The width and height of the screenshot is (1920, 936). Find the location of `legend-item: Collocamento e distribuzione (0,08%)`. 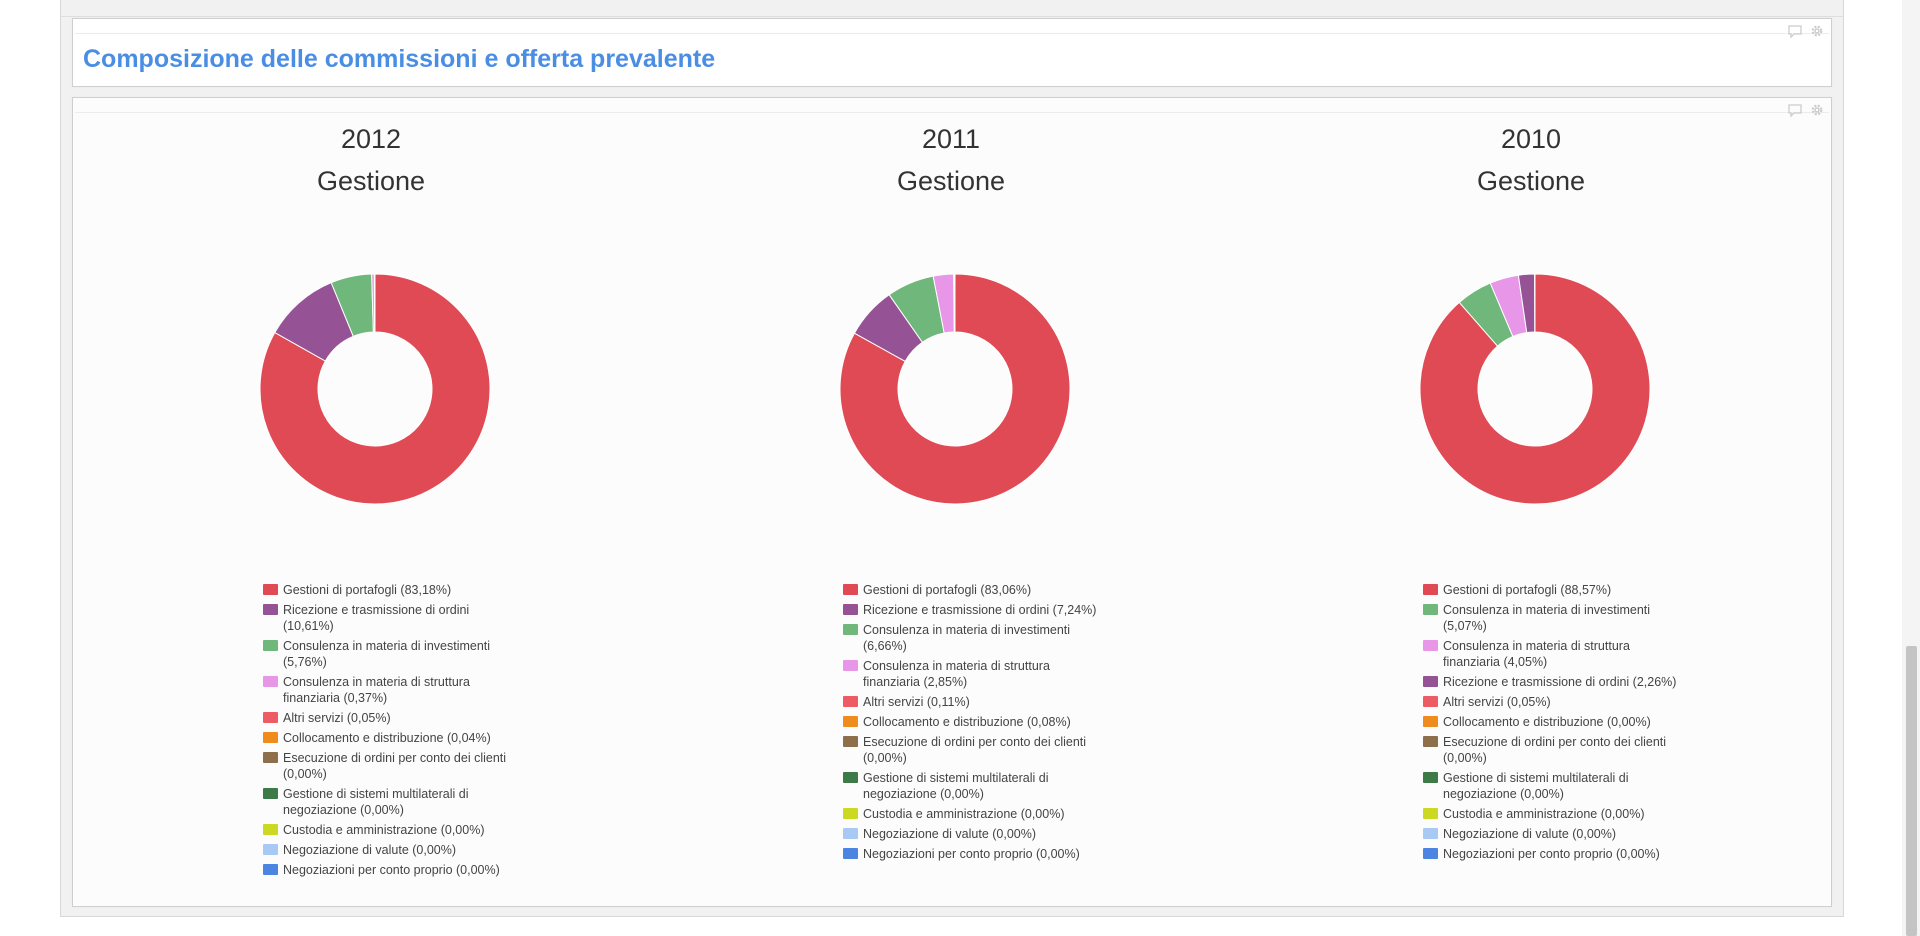

legend-item: Collocamento e distribuzione (0,08%) is located at coordinates (973, 722).